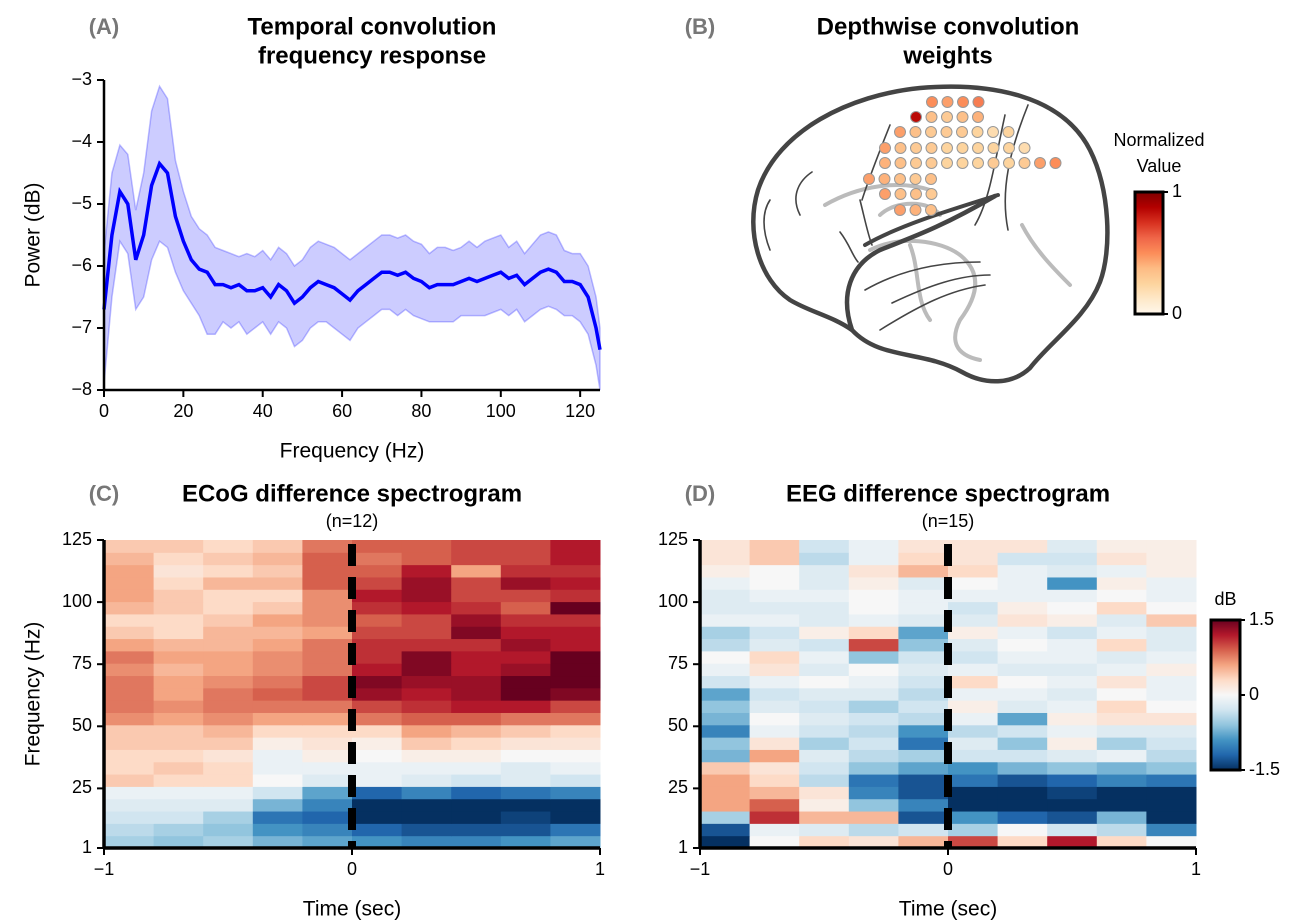  I want to click on panel-label: (A), so click(104, 26).